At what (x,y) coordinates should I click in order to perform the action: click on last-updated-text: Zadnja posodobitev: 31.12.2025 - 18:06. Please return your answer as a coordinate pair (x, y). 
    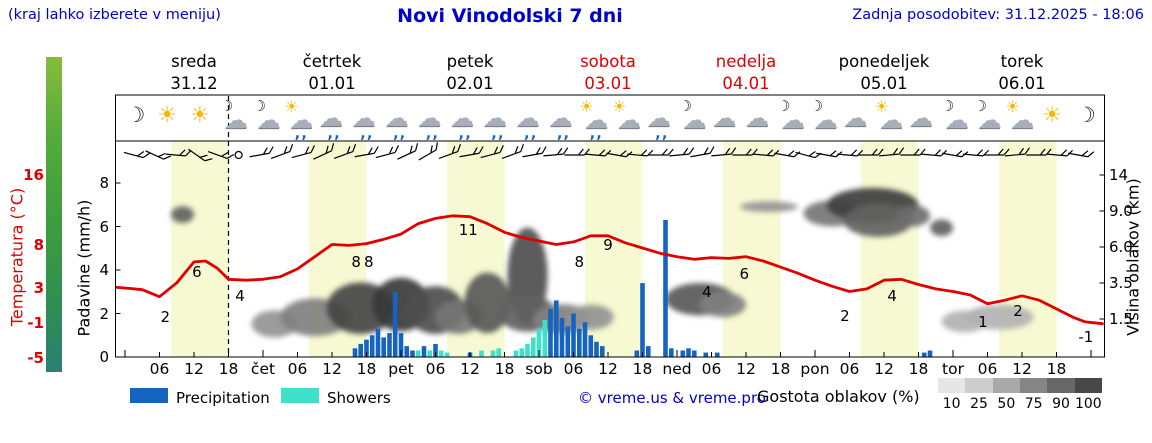
    Looking at the image, I should click on (998, 15).